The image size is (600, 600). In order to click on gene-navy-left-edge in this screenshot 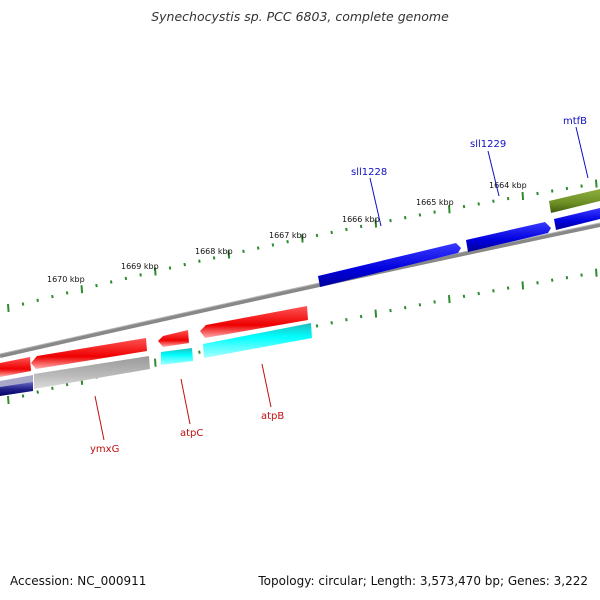, I will do `click(16, 389)`.